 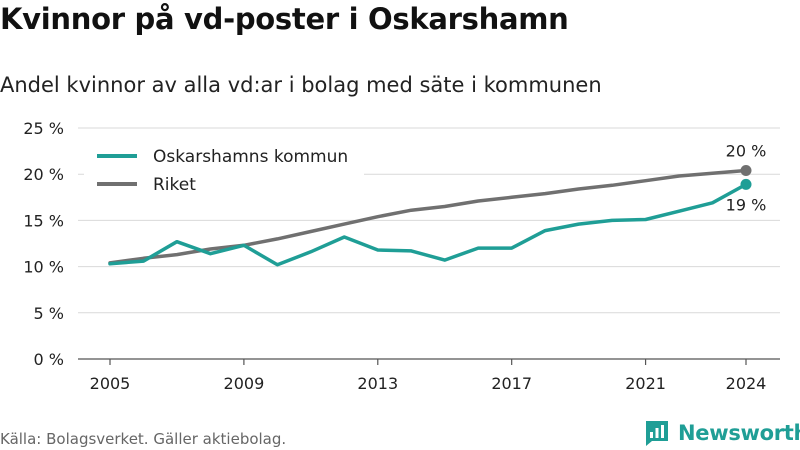 What do you see at coordinates (43, 174) in the screenshot?
I see `y-tick-label: 20 %` at bounding box center [43, 174].